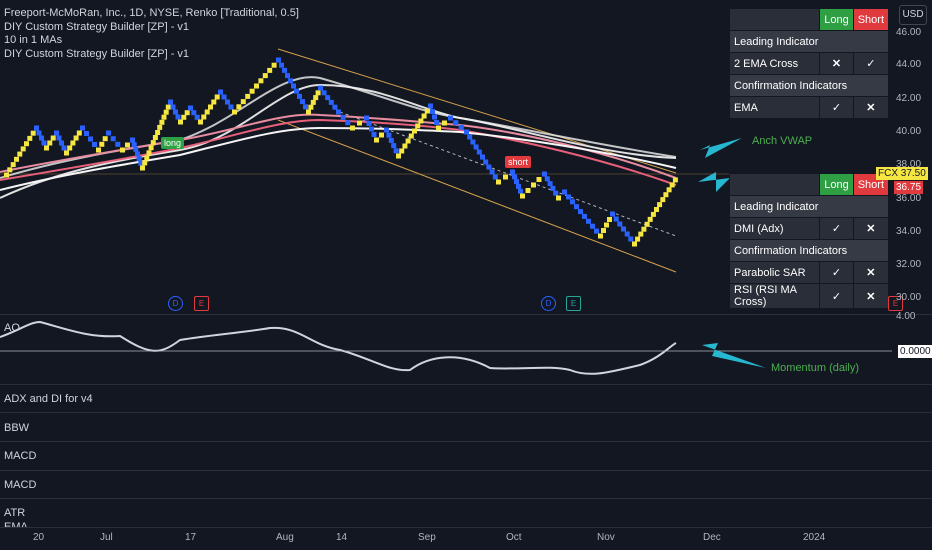  What do you see at coordinates (39, 537) in the screenshot?
I see `time-tick: 20` at bounding box center [39, 537].